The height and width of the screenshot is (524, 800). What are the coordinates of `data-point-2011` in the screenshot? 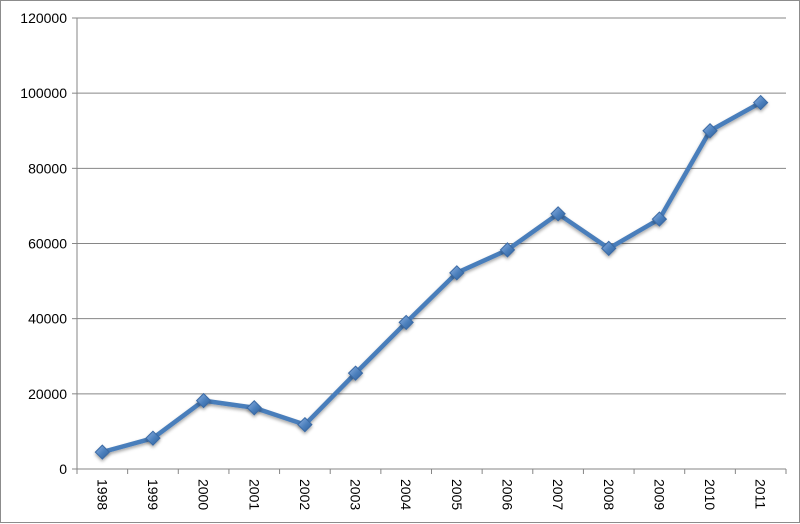 It's located at (760, 102).